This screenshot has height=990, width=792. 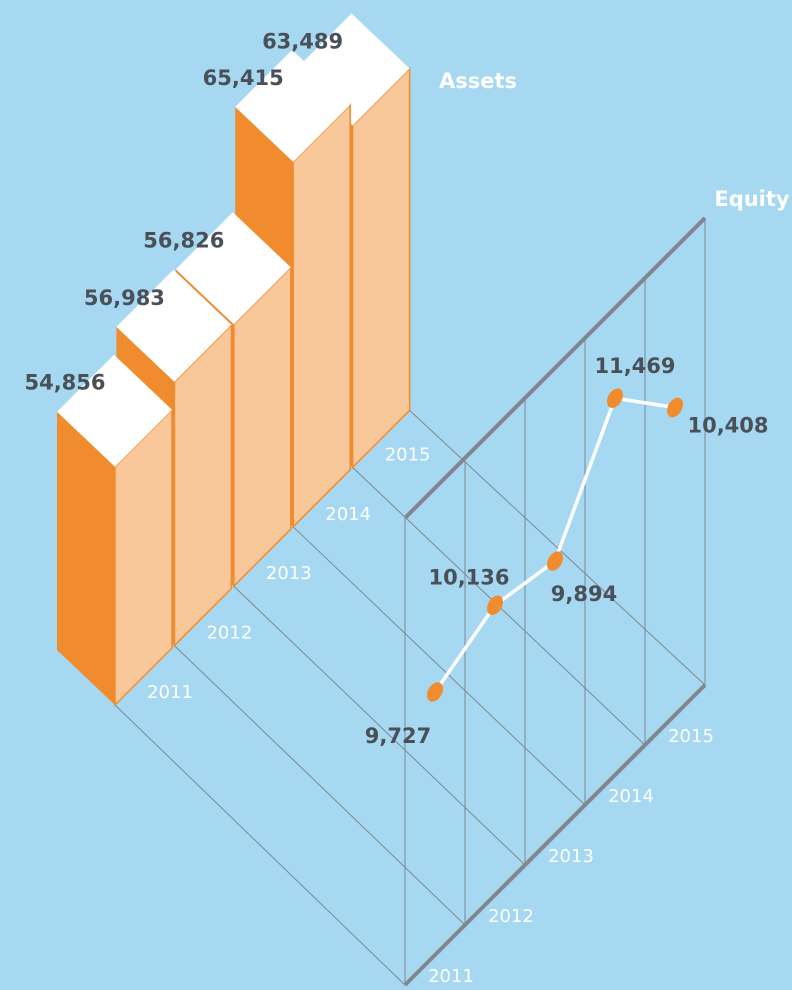 What do you see at coordinates (302, 42) in the screenshot?
I see `value-label: 63,489` at bounding box center [302, 42].